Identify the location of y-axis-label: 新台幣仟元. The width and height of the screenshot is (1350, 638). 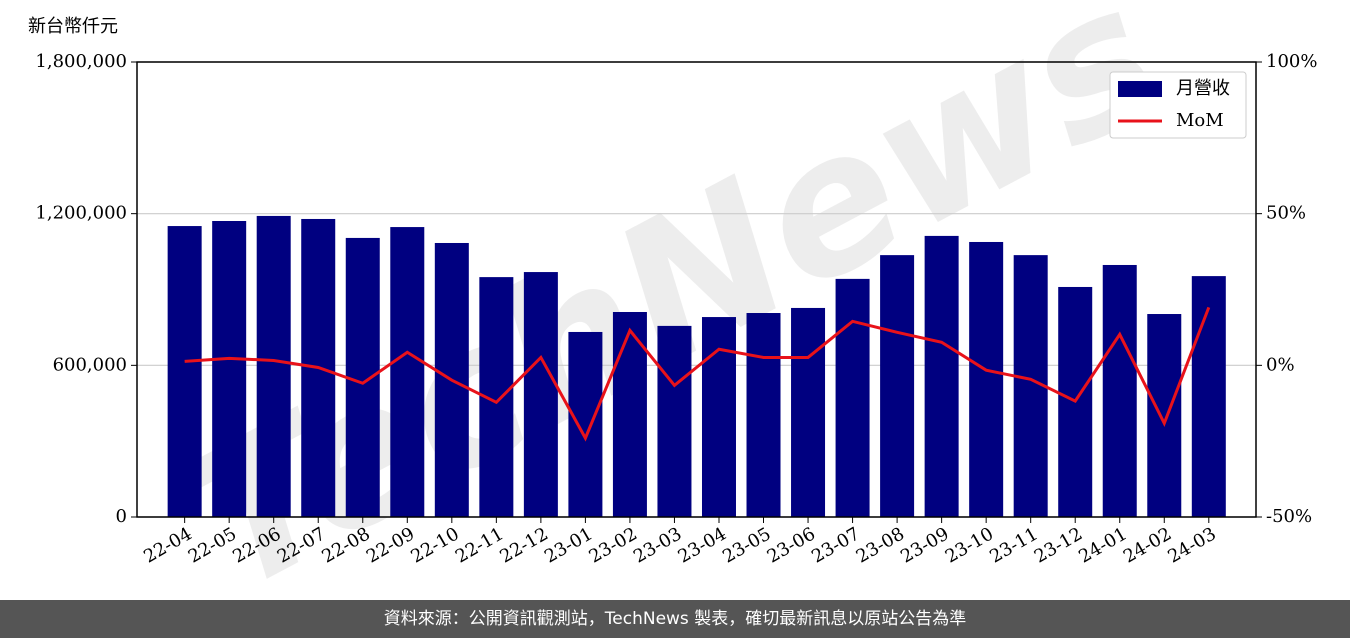
(73, 26).